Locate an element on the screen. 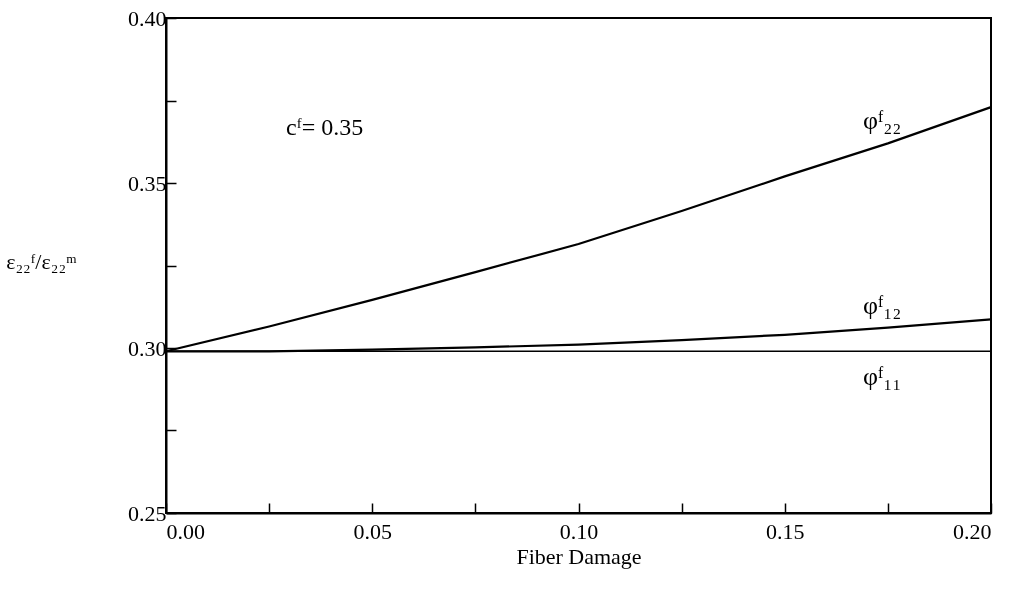  y-tick-label: 0.35 is located at coordinates (147, 183).